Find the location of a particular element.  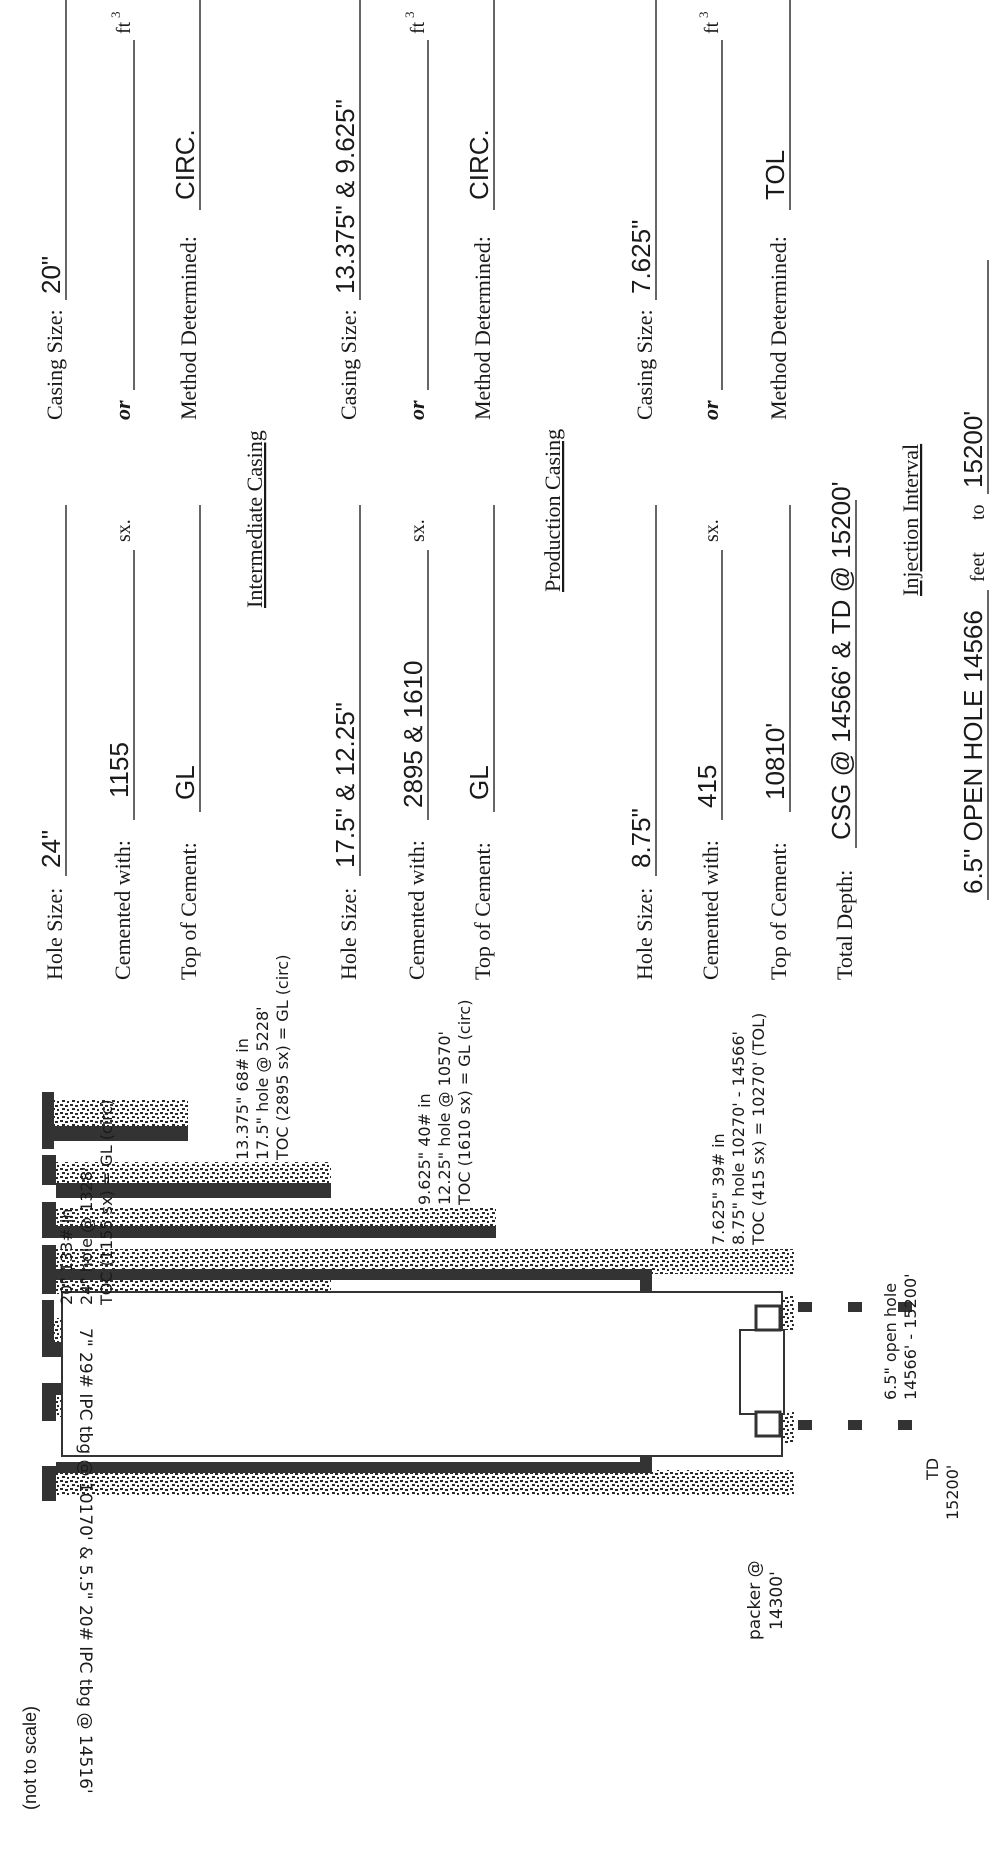

production-note-line-3: TOC (415 sx) = 10270' (TOL) is located at coordinates (758, 1129).